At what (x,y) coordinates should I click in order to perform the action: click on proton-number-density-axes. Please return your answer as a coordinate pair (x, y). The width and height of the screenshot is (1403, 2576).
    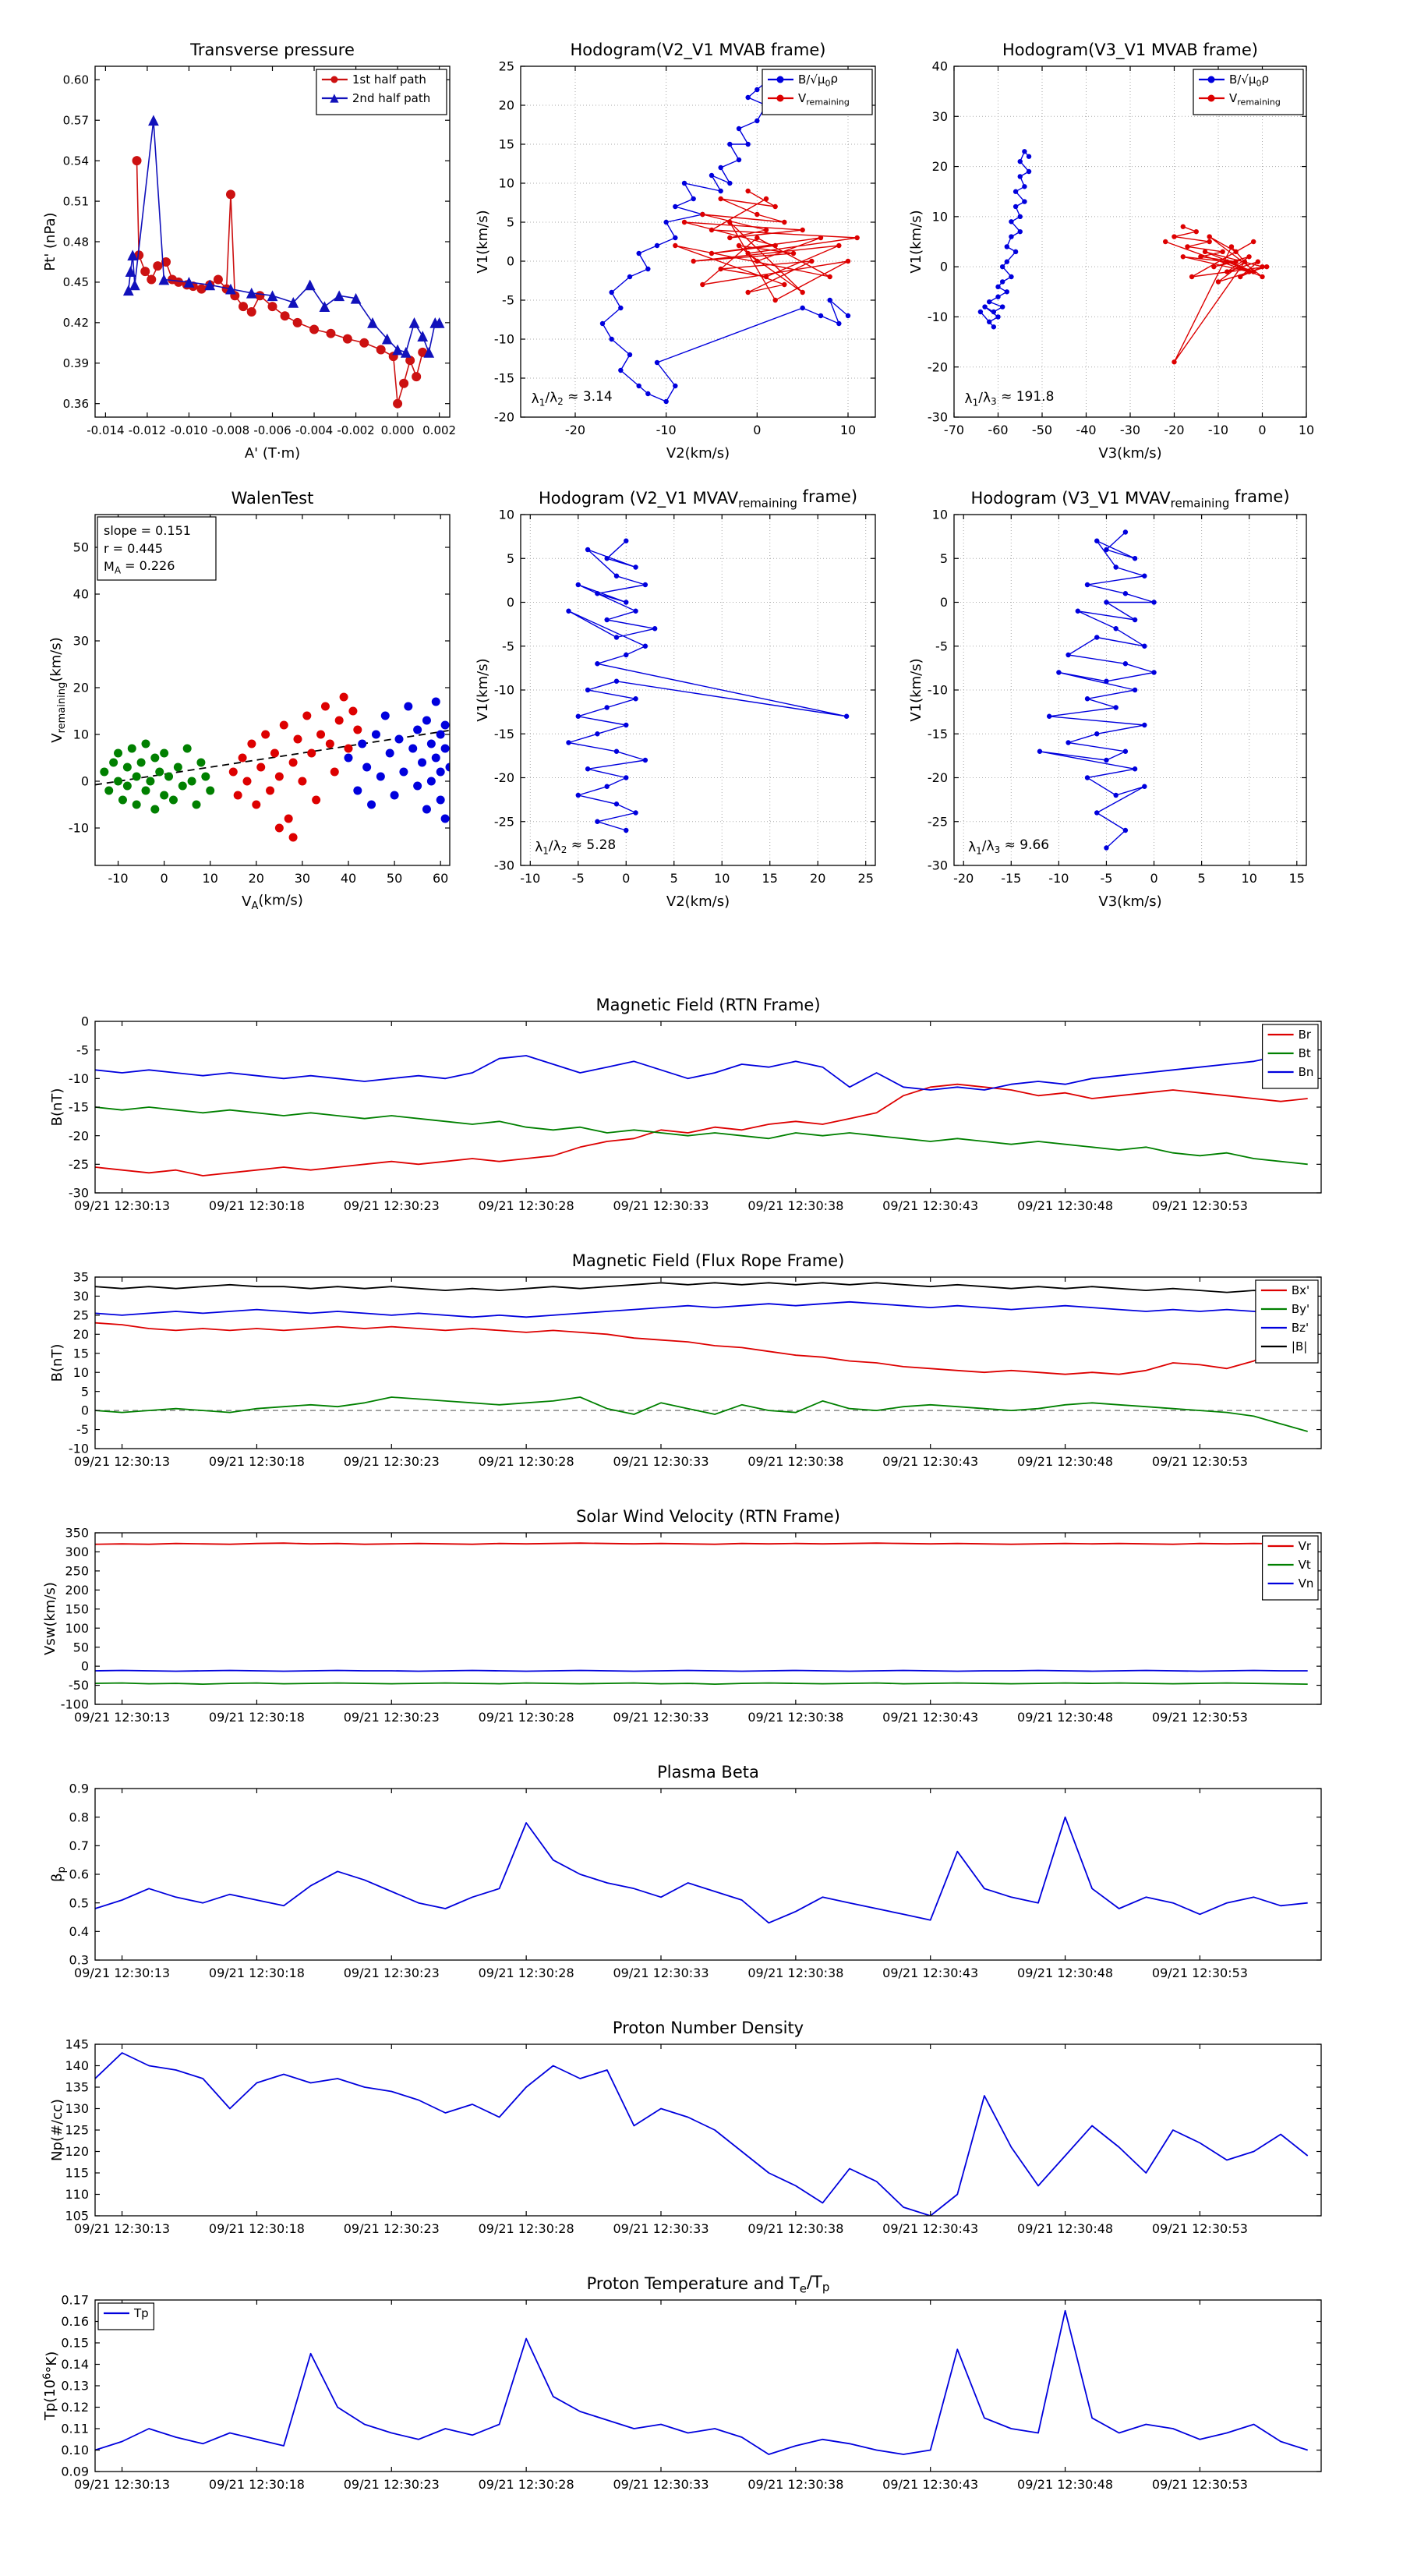
    Looking at the image, I should click on (708, 2130).